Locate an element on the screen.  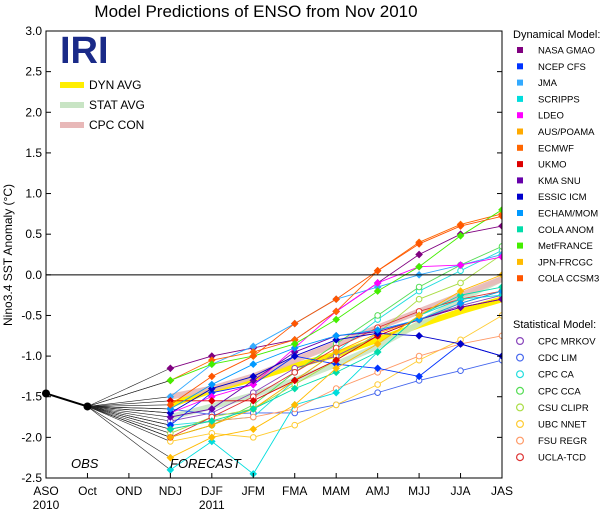
dynamical-legend-label: UKMO is located at coordinates (552, 165).